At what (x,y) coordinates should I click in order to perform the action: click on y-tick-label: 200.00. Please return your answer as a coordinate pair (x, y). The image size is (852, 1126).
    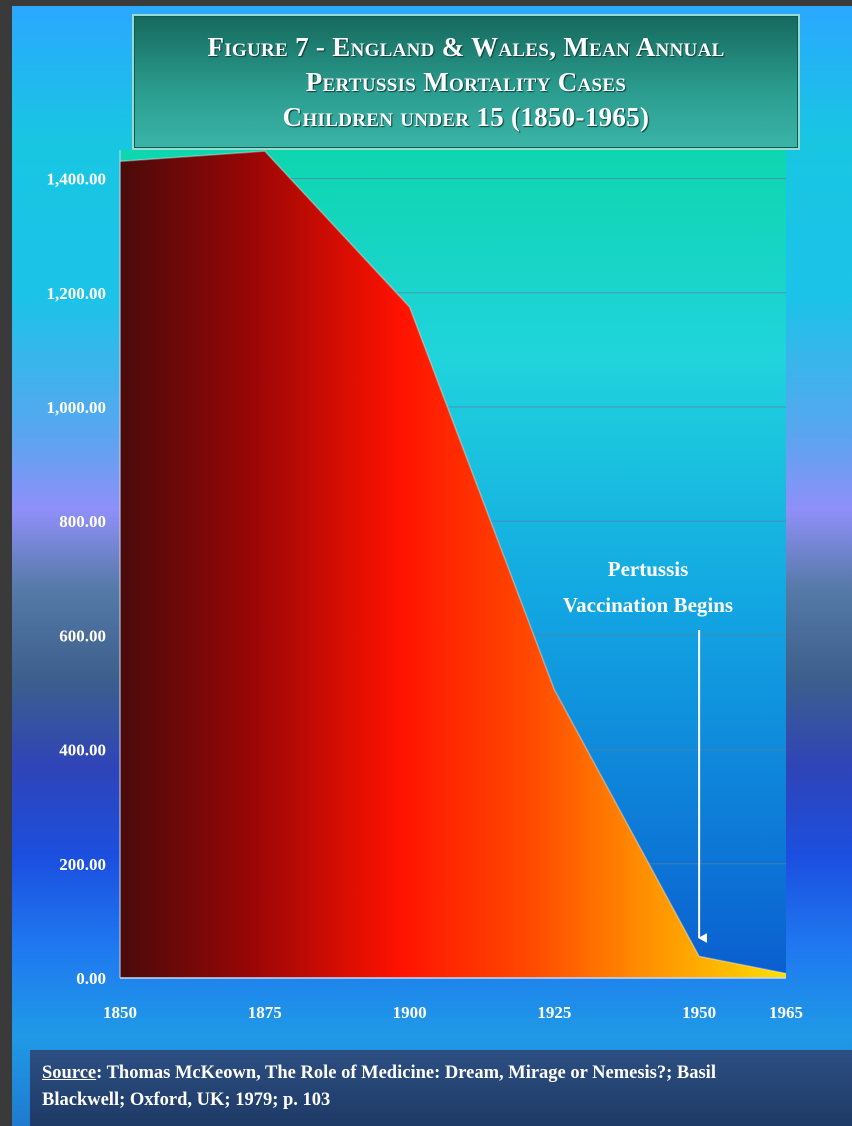
    Looking at the image, I should click on (82, 864).